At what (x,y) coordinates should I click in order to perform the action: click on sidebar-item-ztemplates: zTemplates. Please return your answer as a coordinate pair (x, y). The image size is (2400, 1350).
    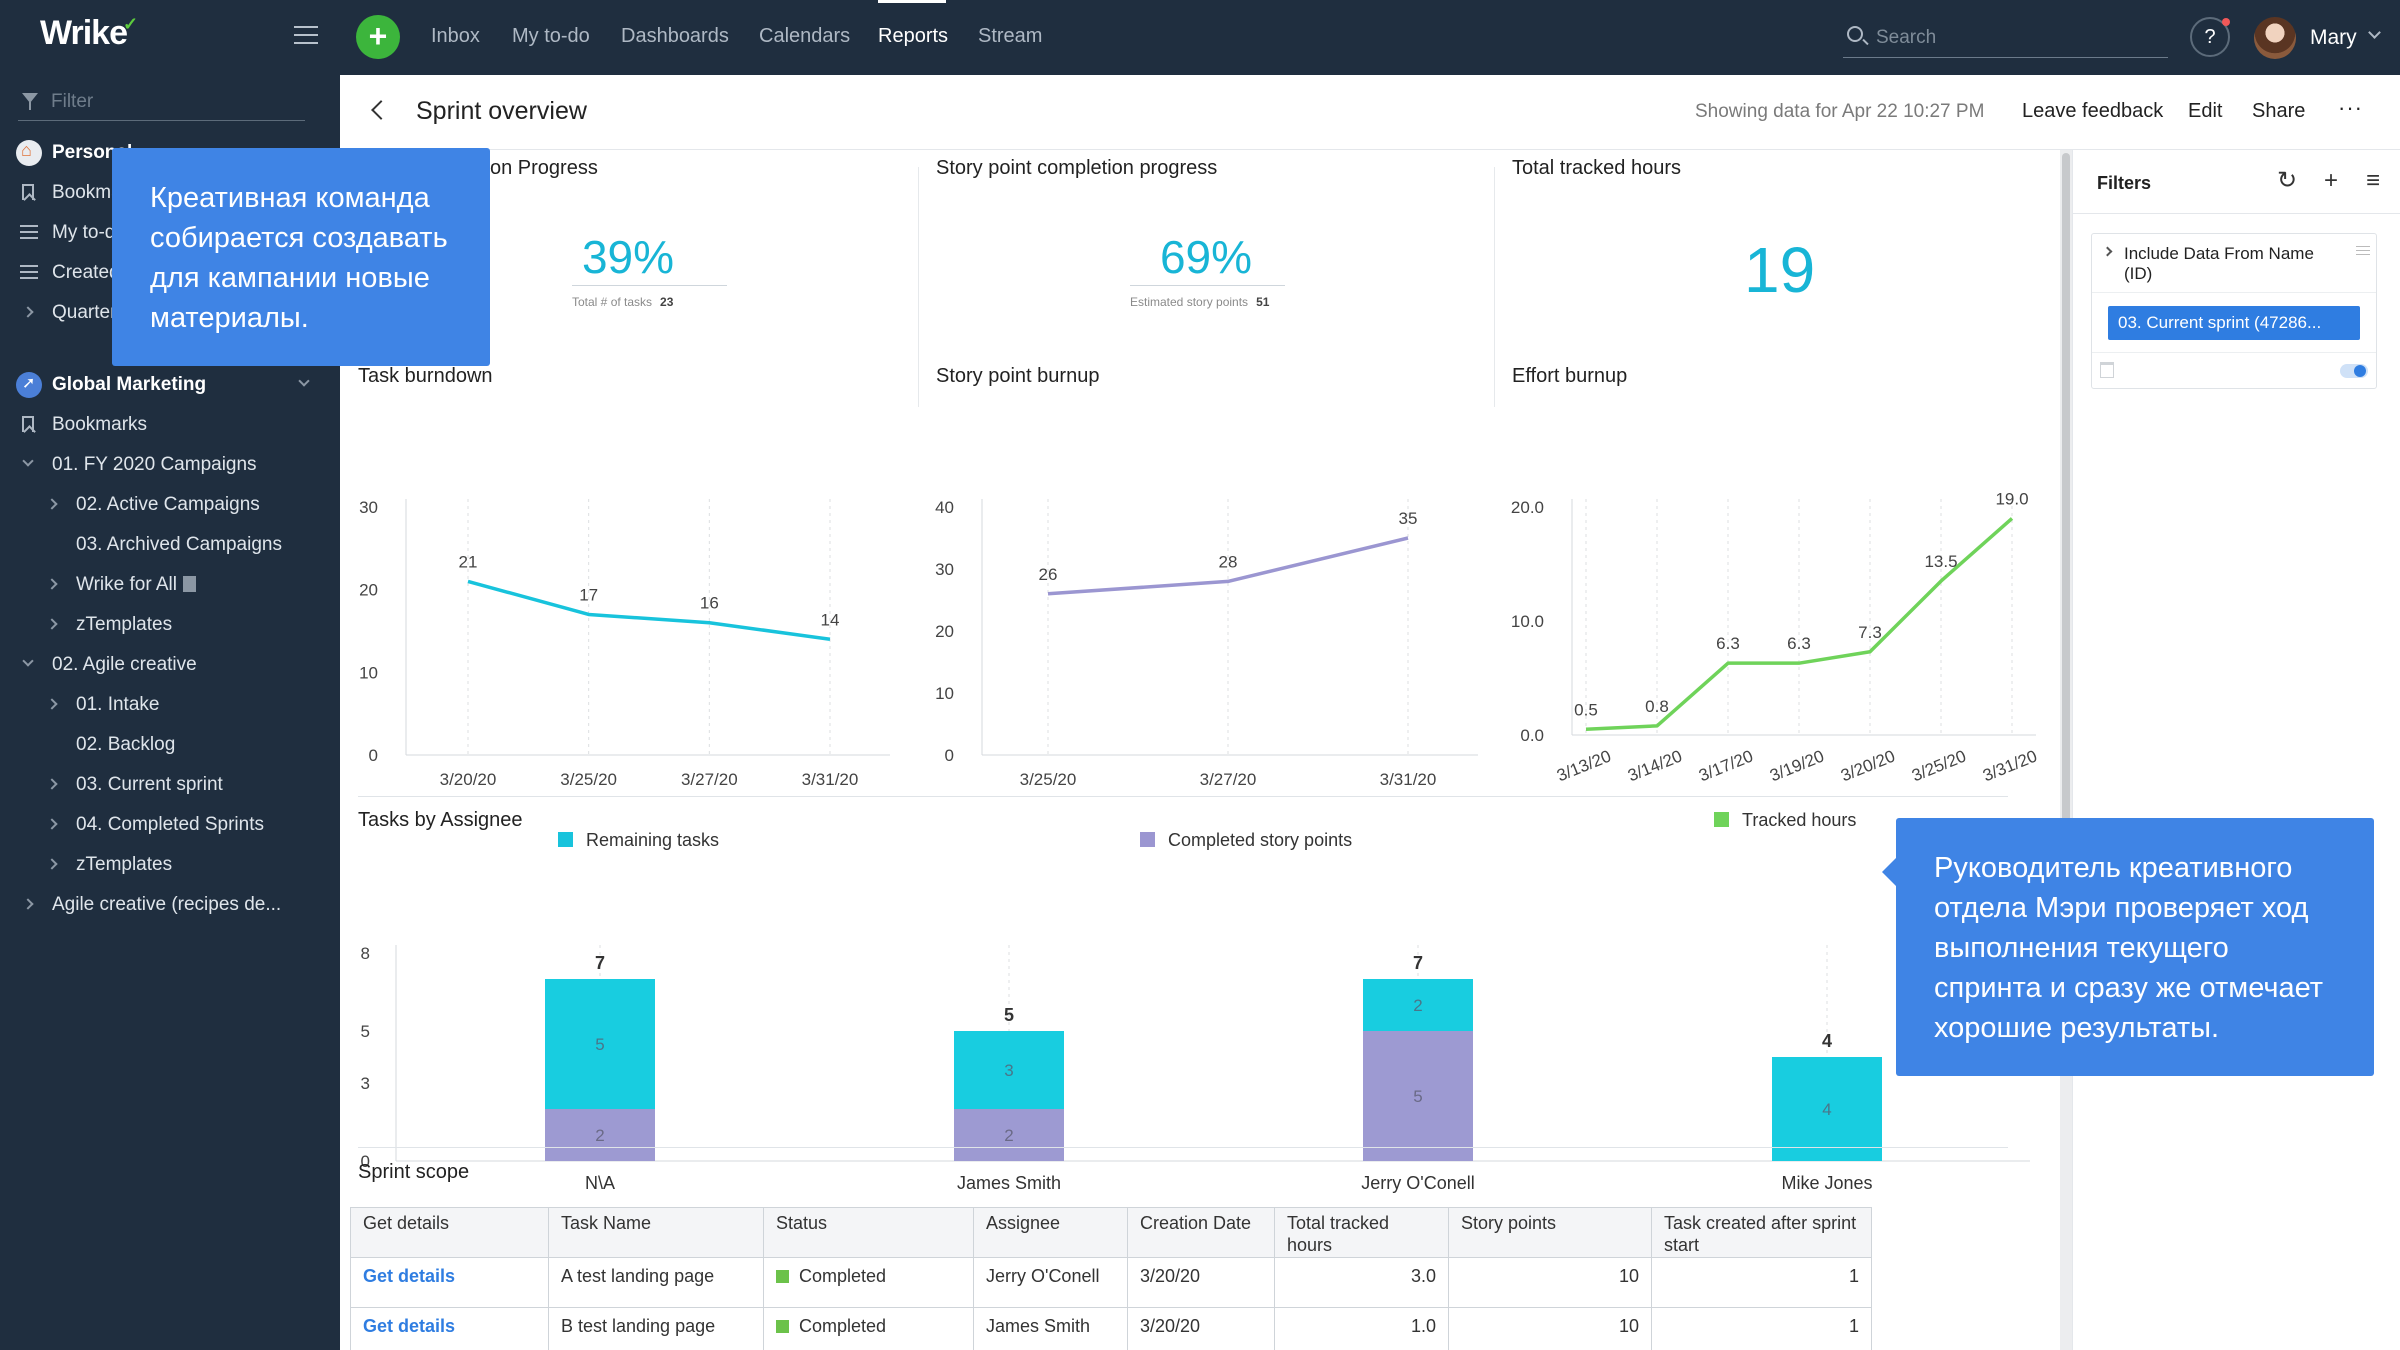
    Looking at the image, I should click on (170, 625).